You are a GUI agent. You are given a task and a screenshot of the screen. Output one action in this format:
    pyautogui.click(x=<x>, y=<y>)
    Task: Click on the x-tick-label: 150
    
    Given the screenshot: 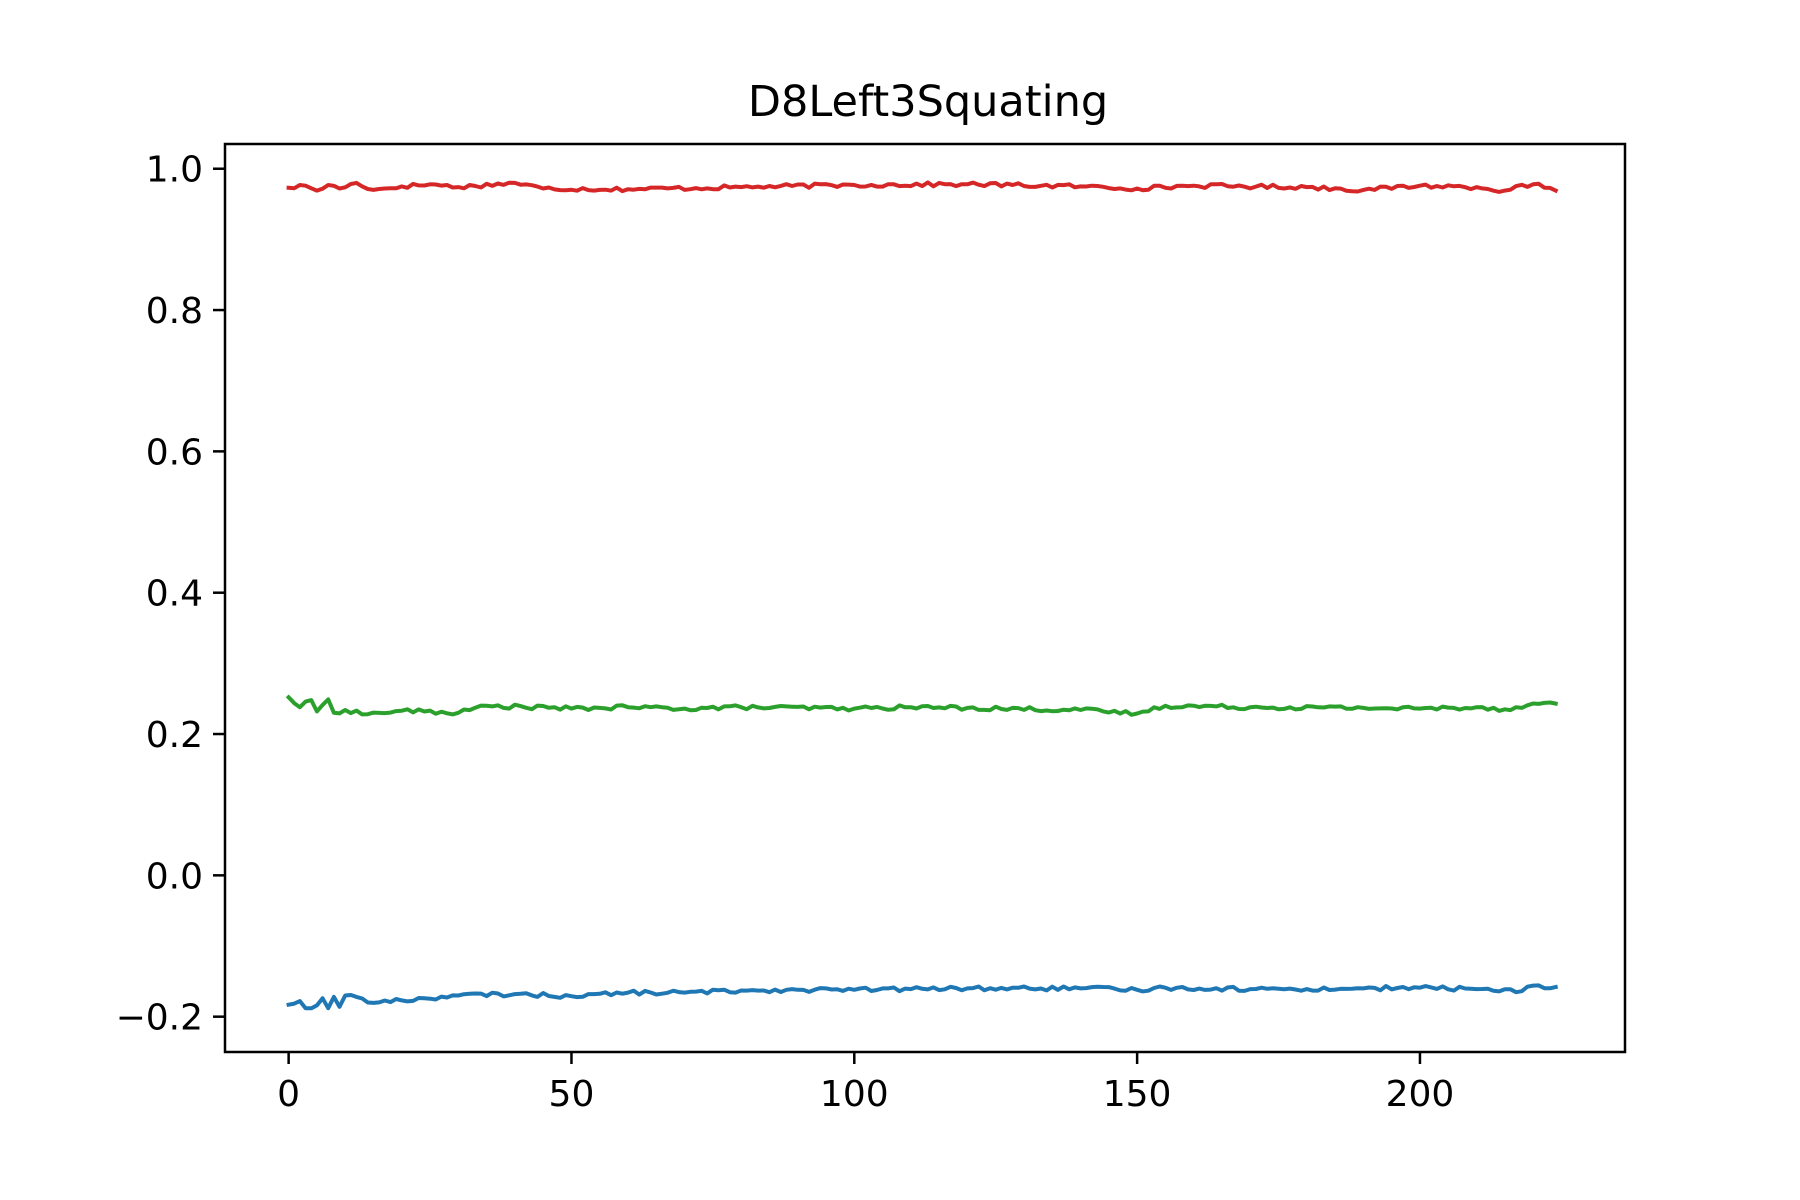 What is the action you would take?
    pyautogui.click(x=1137, y=1094)
    